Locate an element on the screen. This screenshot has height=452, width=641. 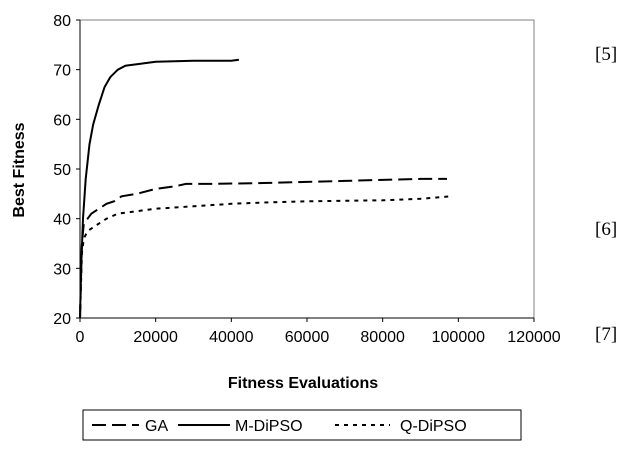
side-ref-6: [6] is located at coordinates (606, 229).